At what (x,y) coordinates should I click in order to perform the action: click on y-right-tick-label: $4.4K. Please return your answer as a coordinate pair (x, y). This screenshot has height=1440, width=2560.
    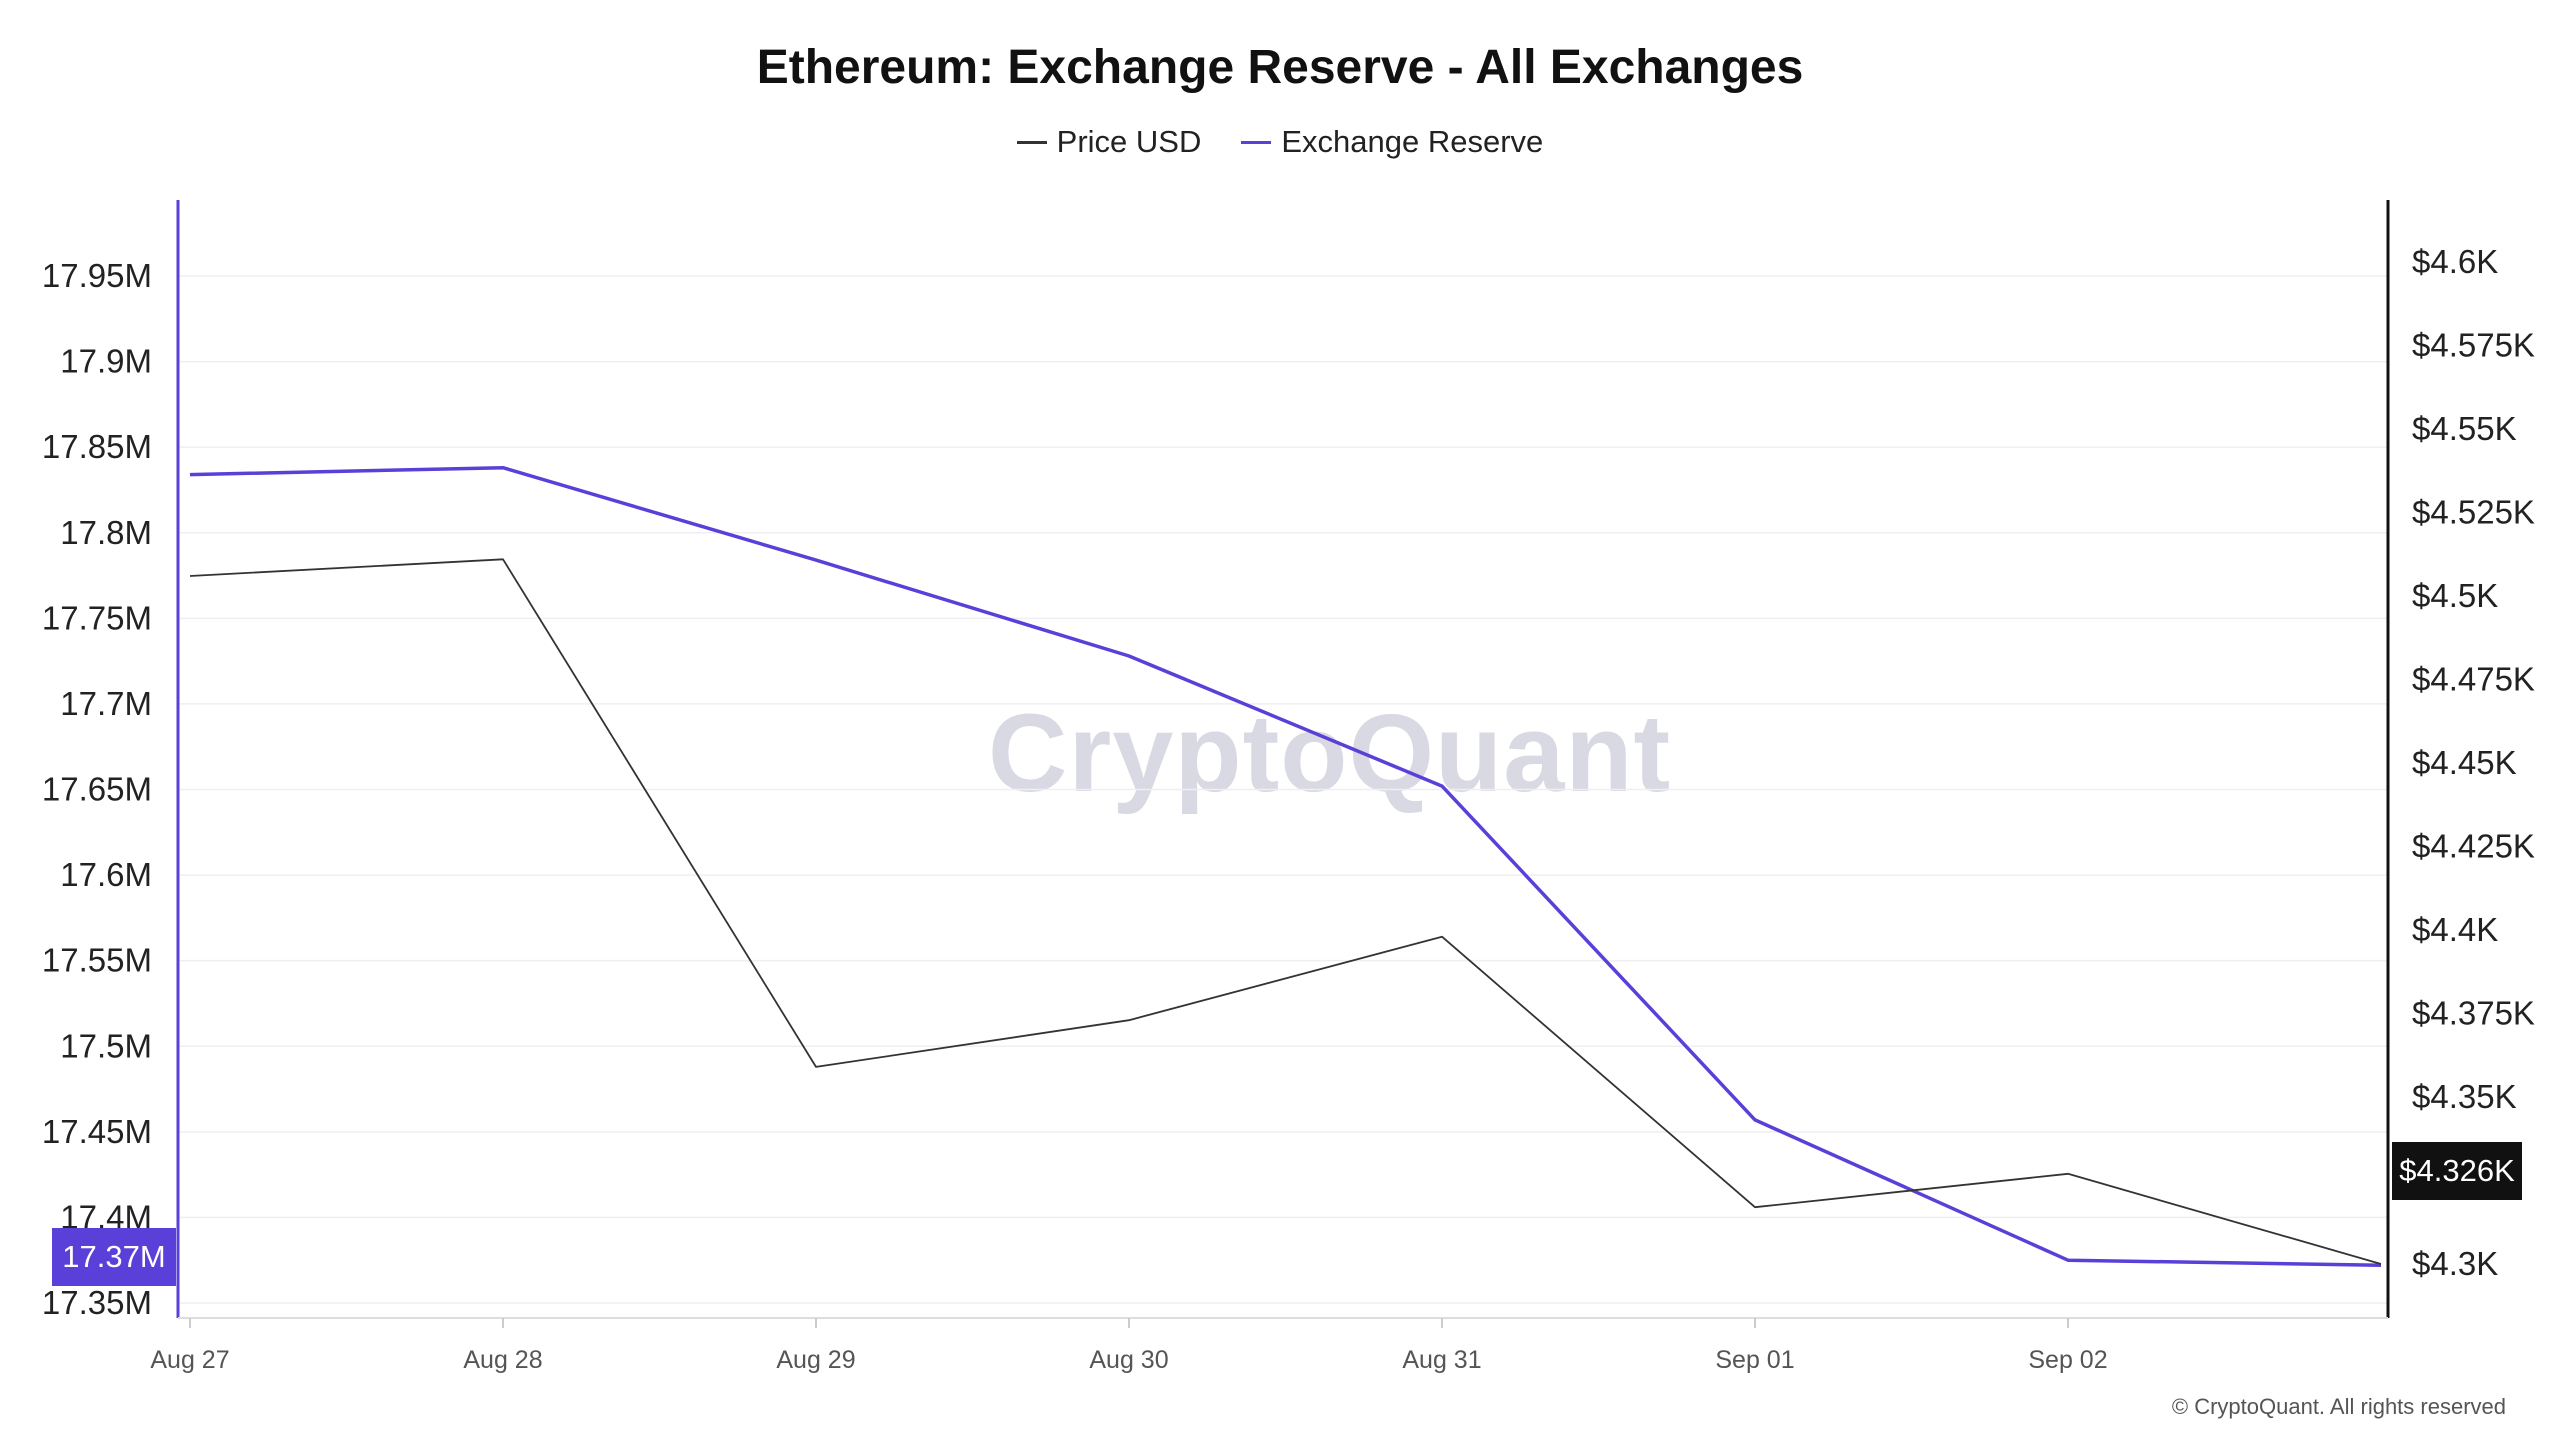
    Looking at the image, I should click on (2455, 929).